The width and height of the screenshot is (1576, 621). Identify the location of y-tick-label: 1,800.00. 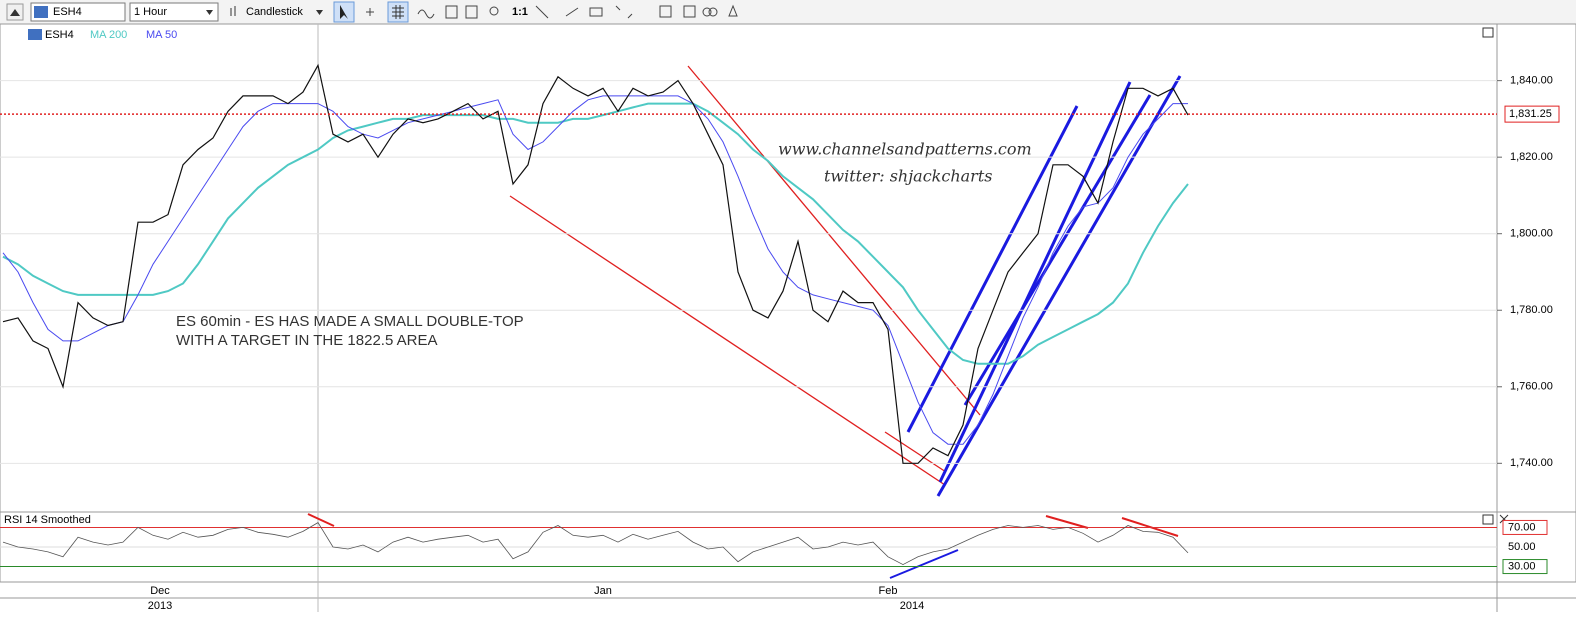
(1531, 234).